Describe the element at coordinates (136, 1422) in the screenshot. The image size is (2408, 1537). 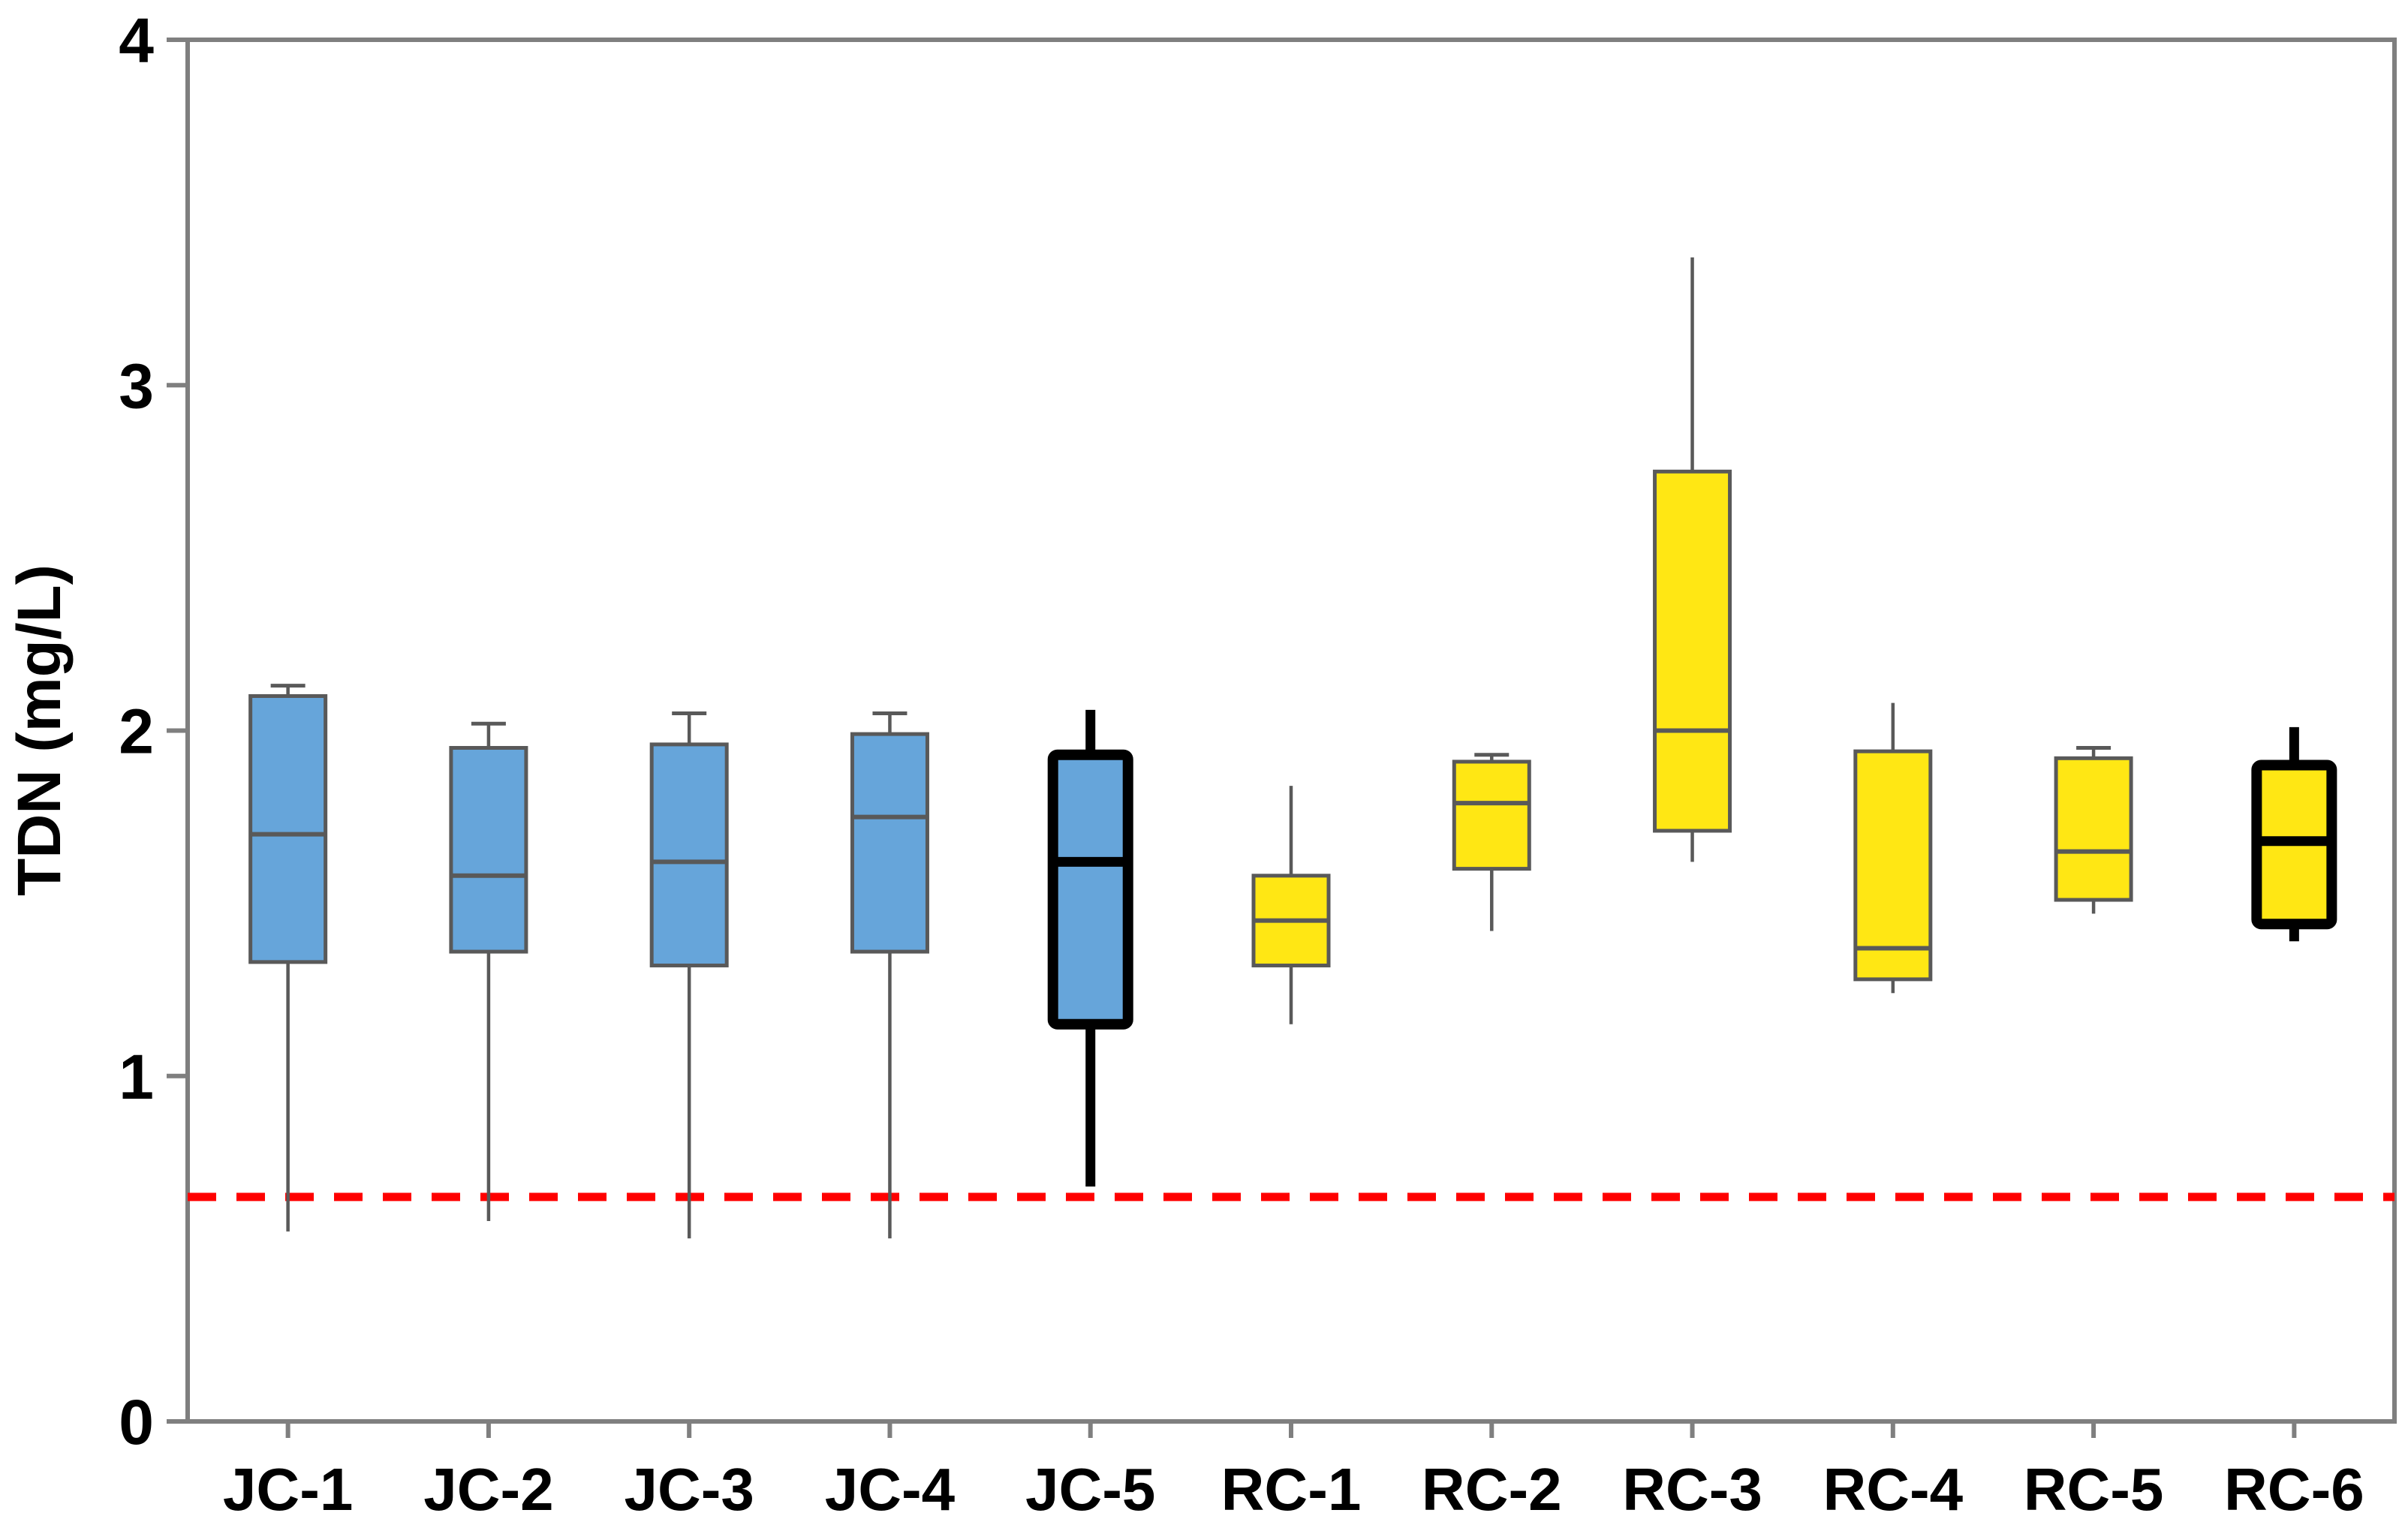
I see `y-tick-label: 0` at that location.